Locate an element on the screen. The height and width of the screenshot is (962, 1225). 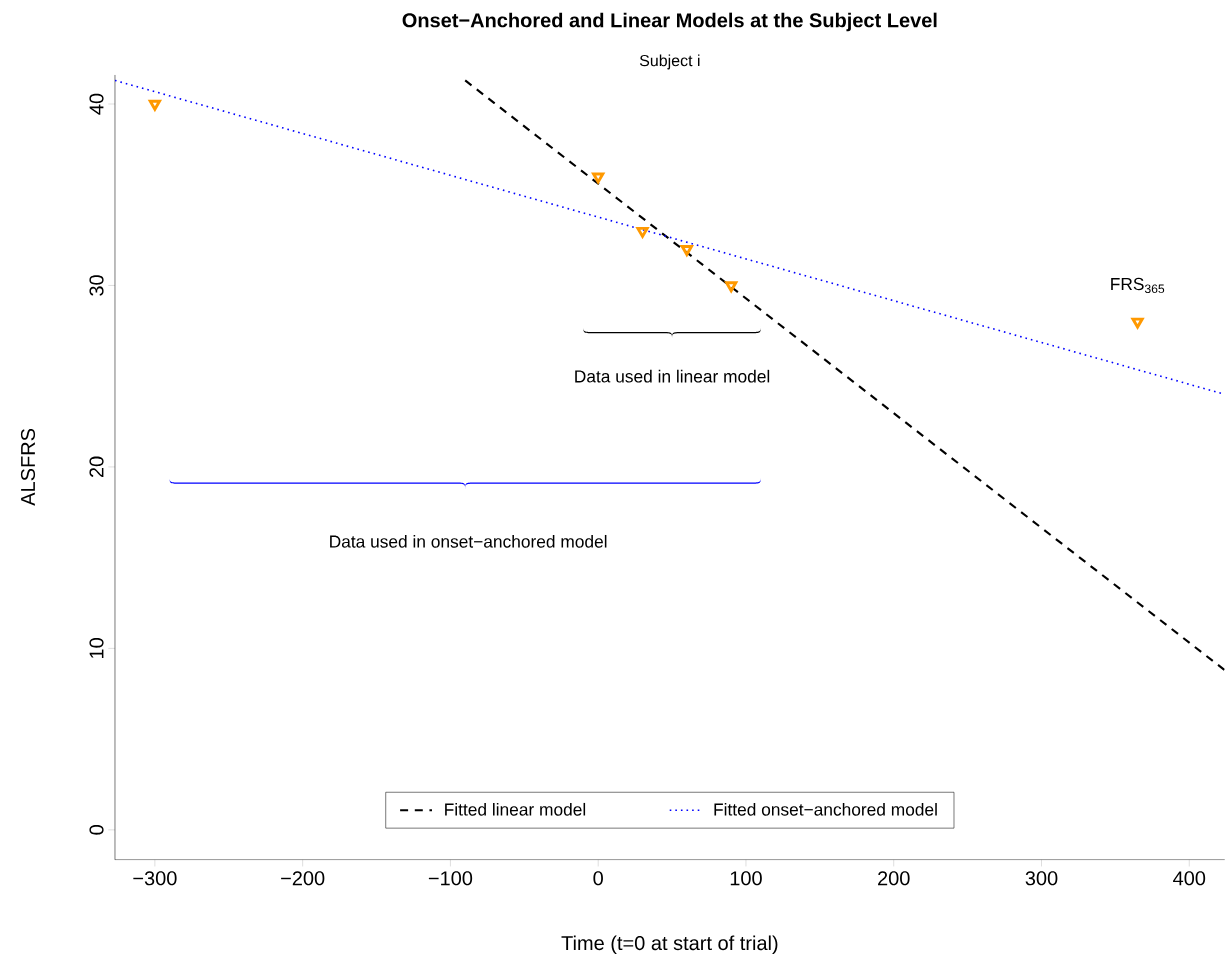
x-tick-label: 0 is located at coordinates (598, 878).